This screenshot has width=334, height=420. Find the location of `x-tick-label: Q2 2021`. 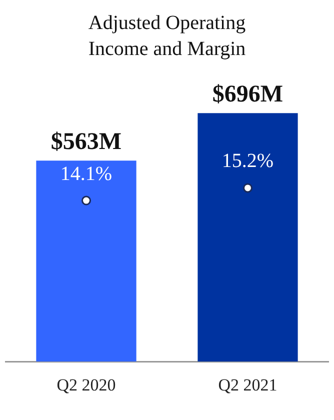

x-tick-label: Q2 2021 is located at coordinates (248, 384).